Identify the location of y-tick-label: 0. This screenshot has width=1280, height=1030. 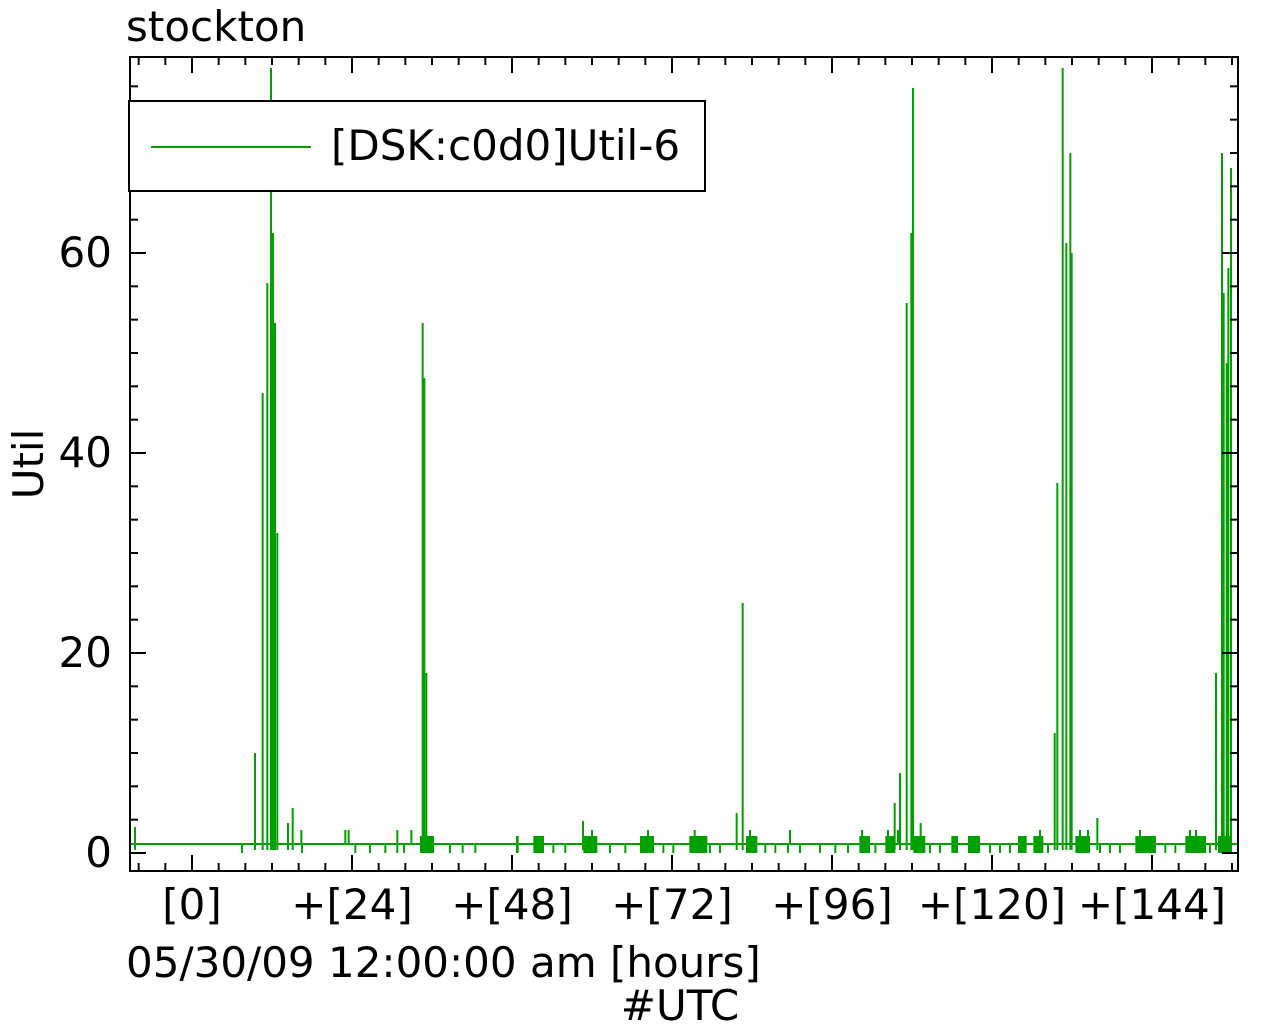
(98, 852).